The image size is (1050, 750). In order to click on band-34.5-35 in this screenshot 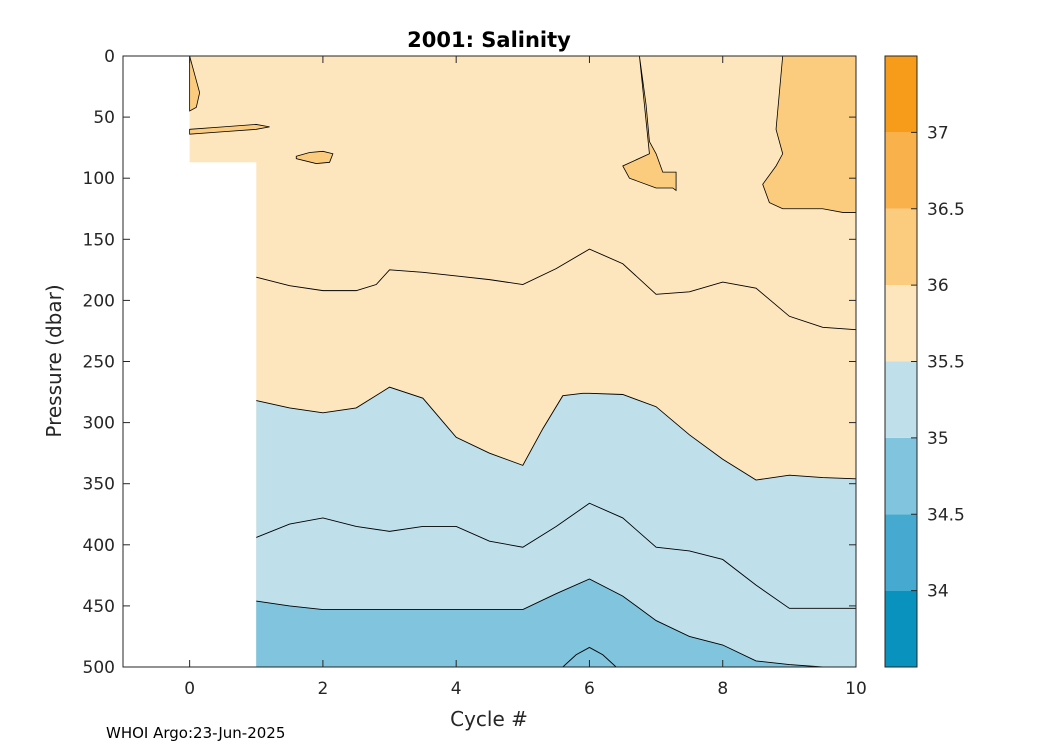, I will do `click(556, 623)`.